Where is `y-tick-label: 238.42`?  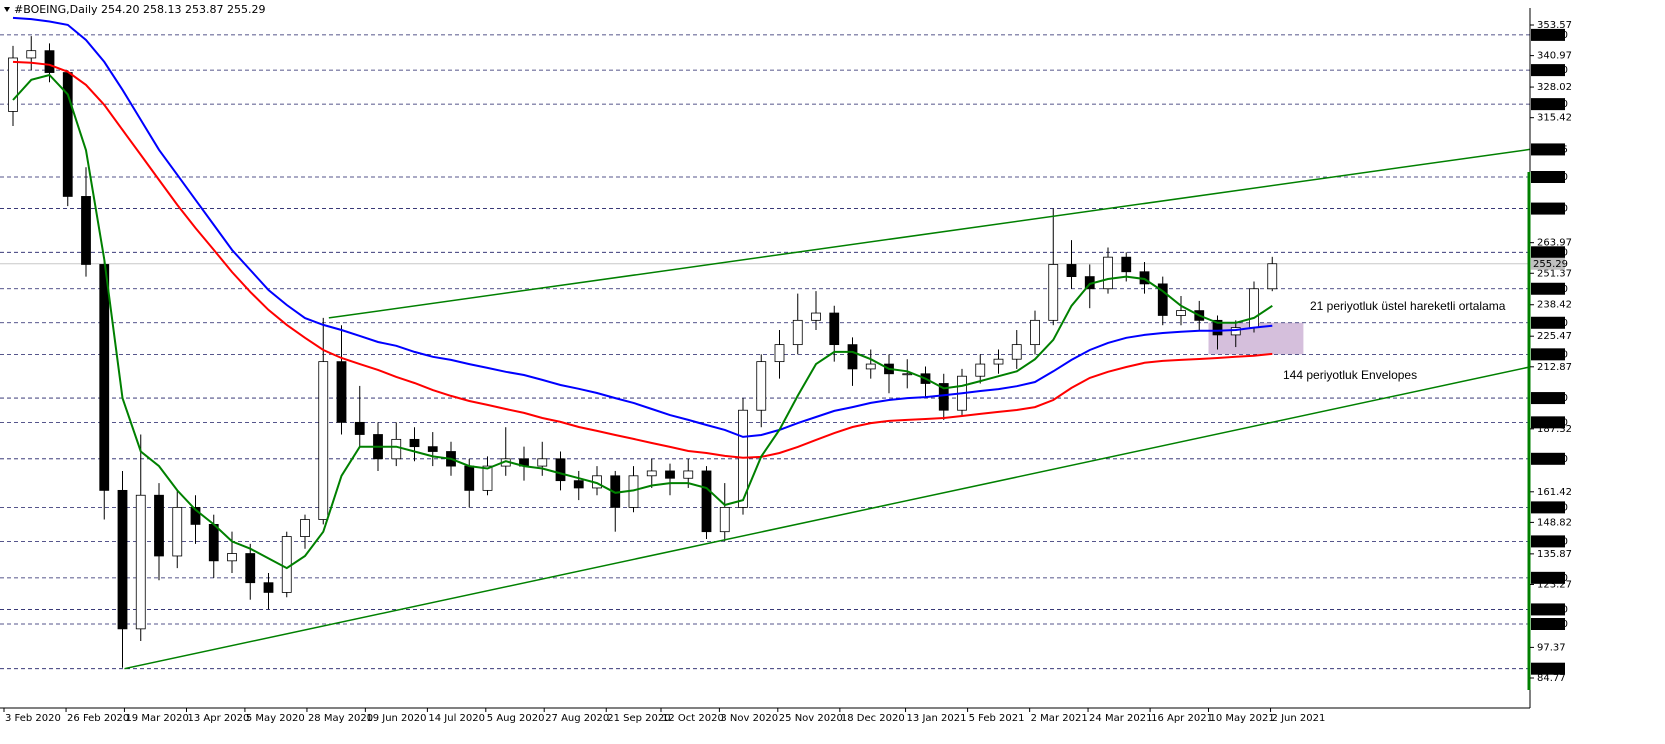
y-tick-label: 238.42 is located at coordinates (1554, 305).